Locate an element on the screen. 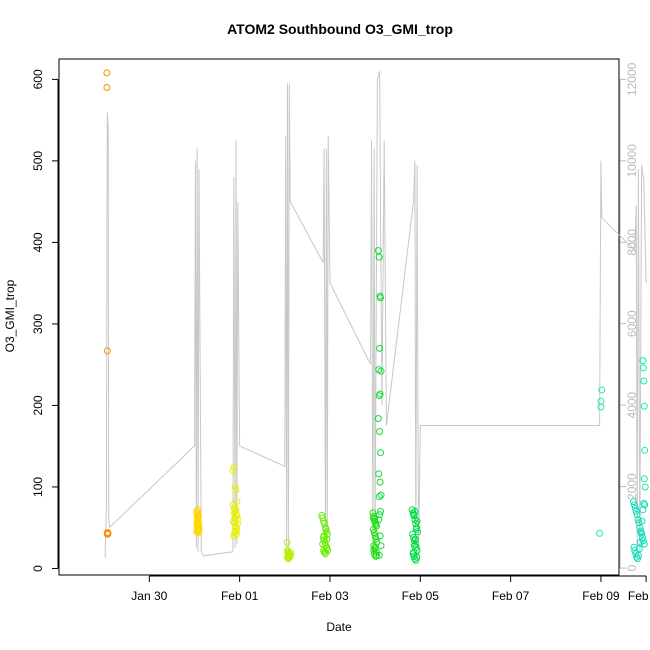 The image size is (650, 650). y-axis-label: O3_GMI_trop is located at coordinates (10, 315).